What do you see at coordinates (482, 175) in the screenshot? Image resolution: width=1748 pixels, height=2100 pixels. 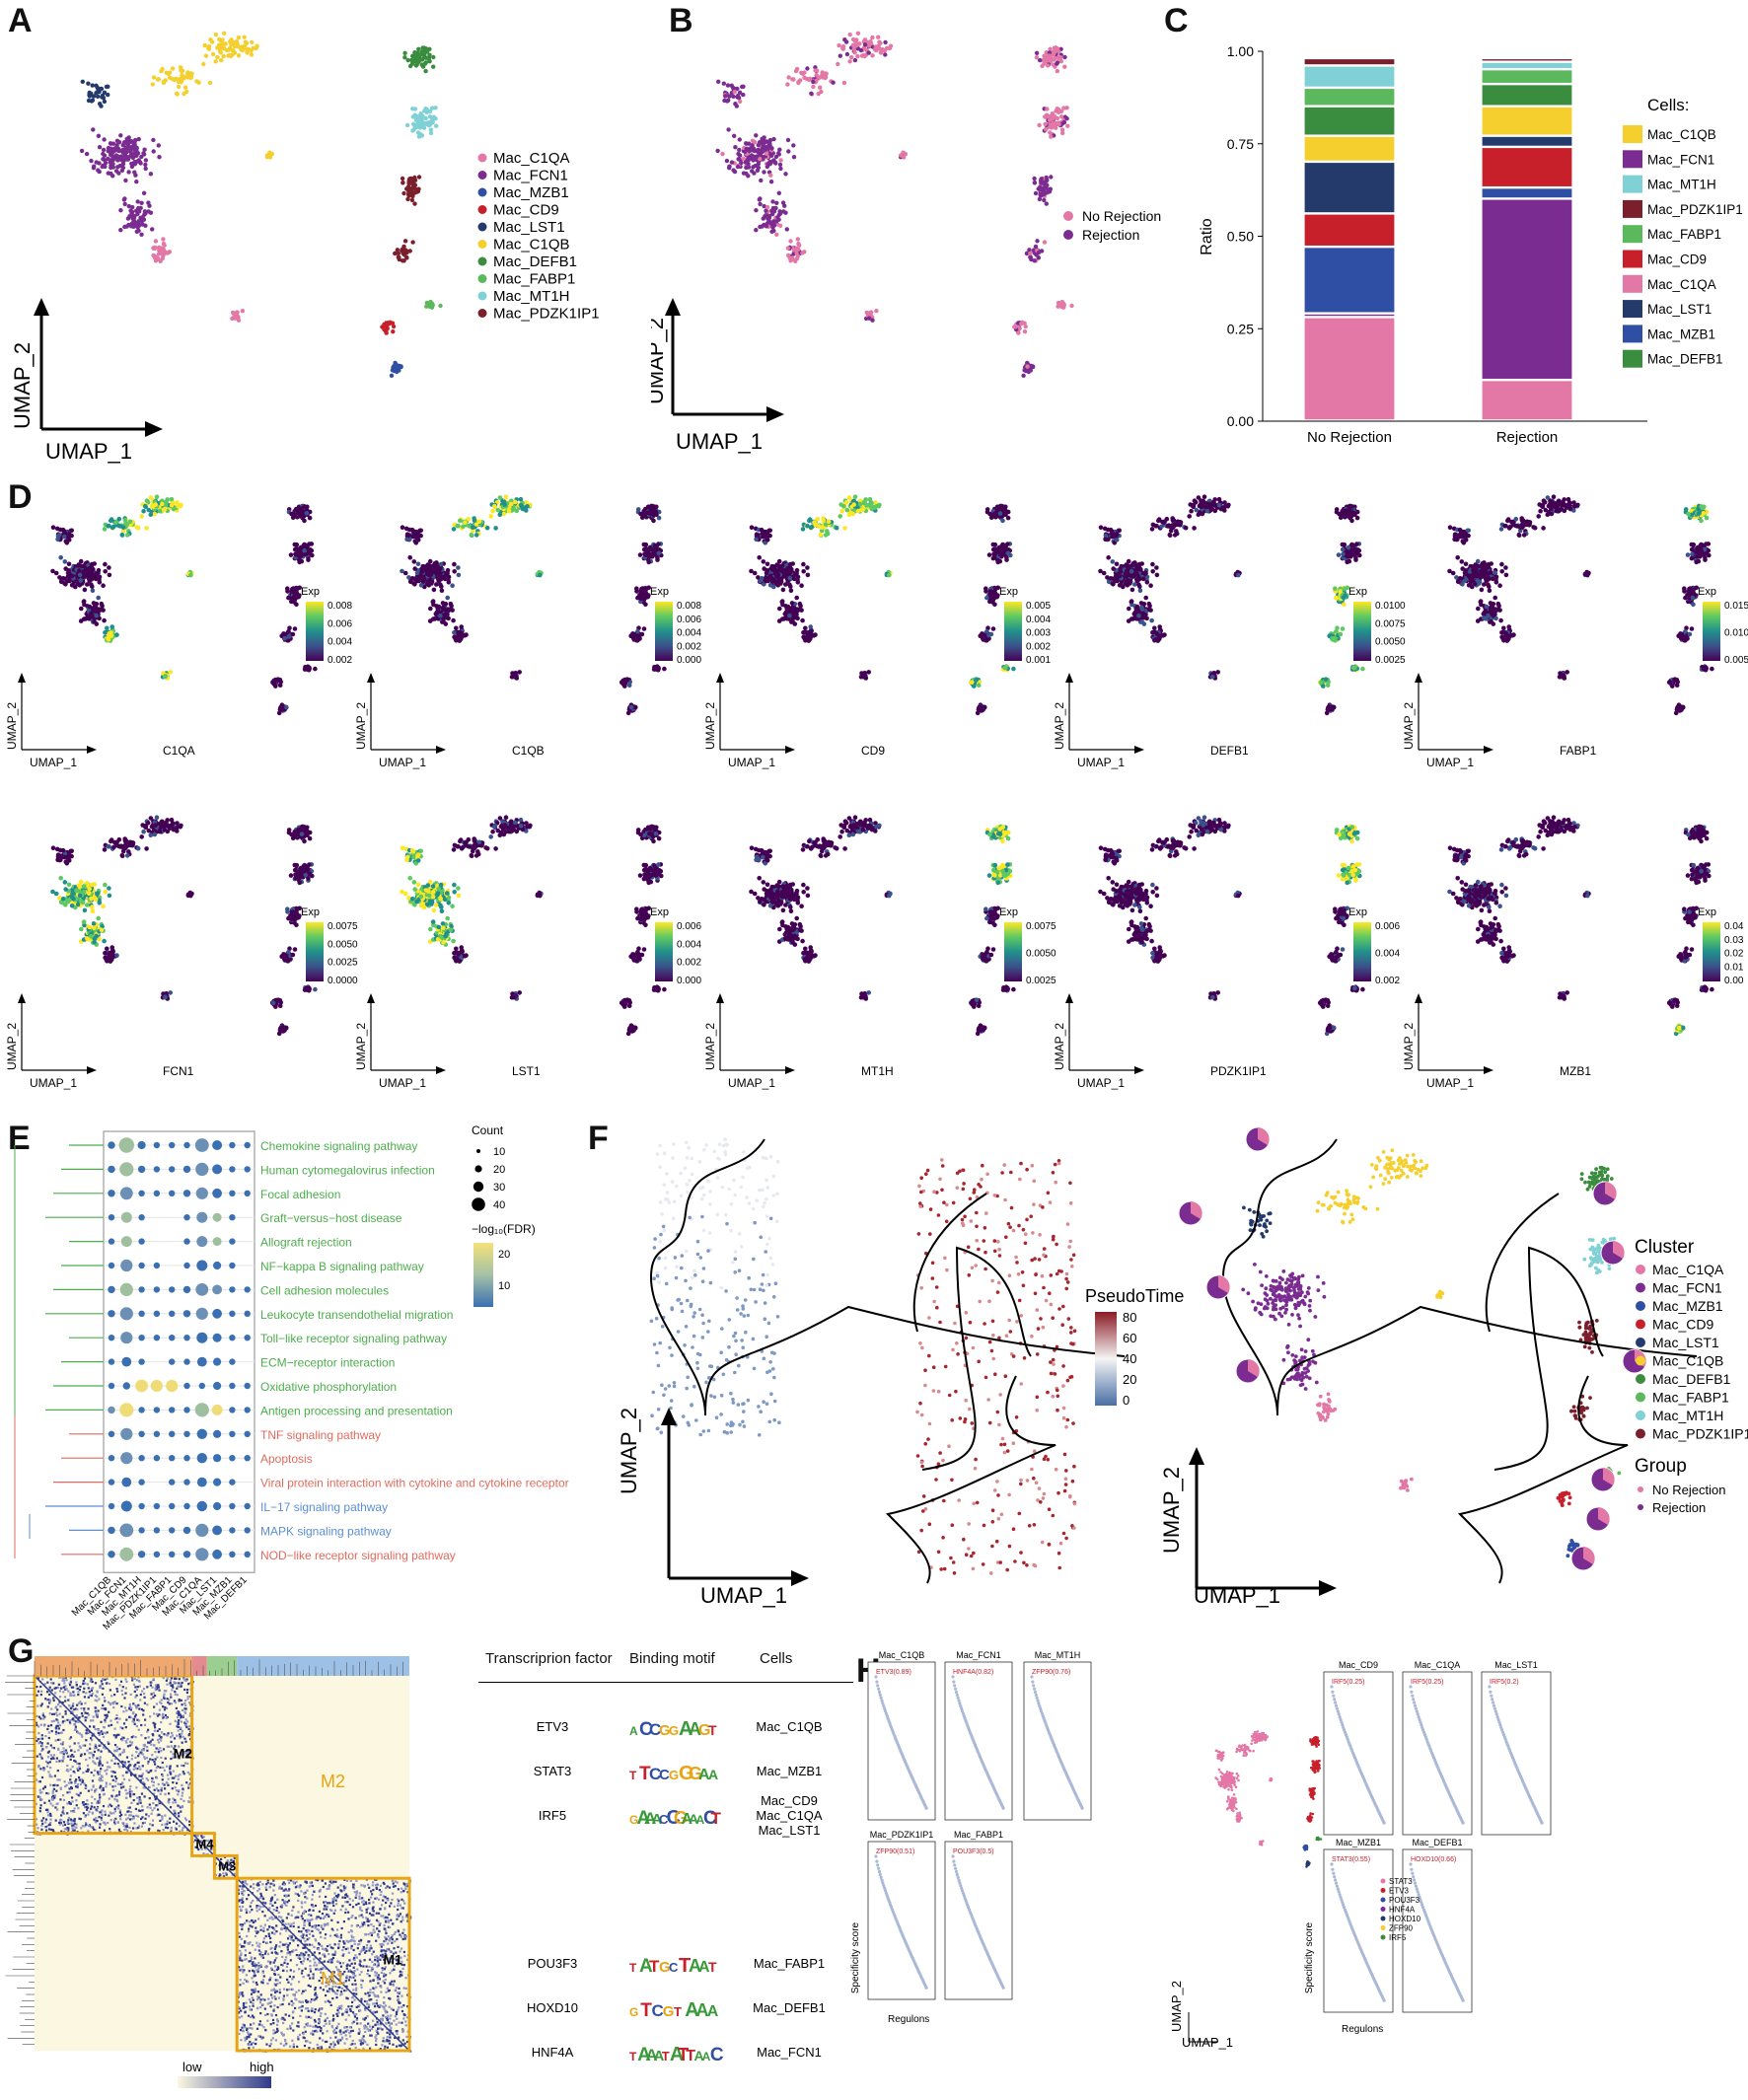 I see `legend-a-swatch` at bounding box center [482, 175].